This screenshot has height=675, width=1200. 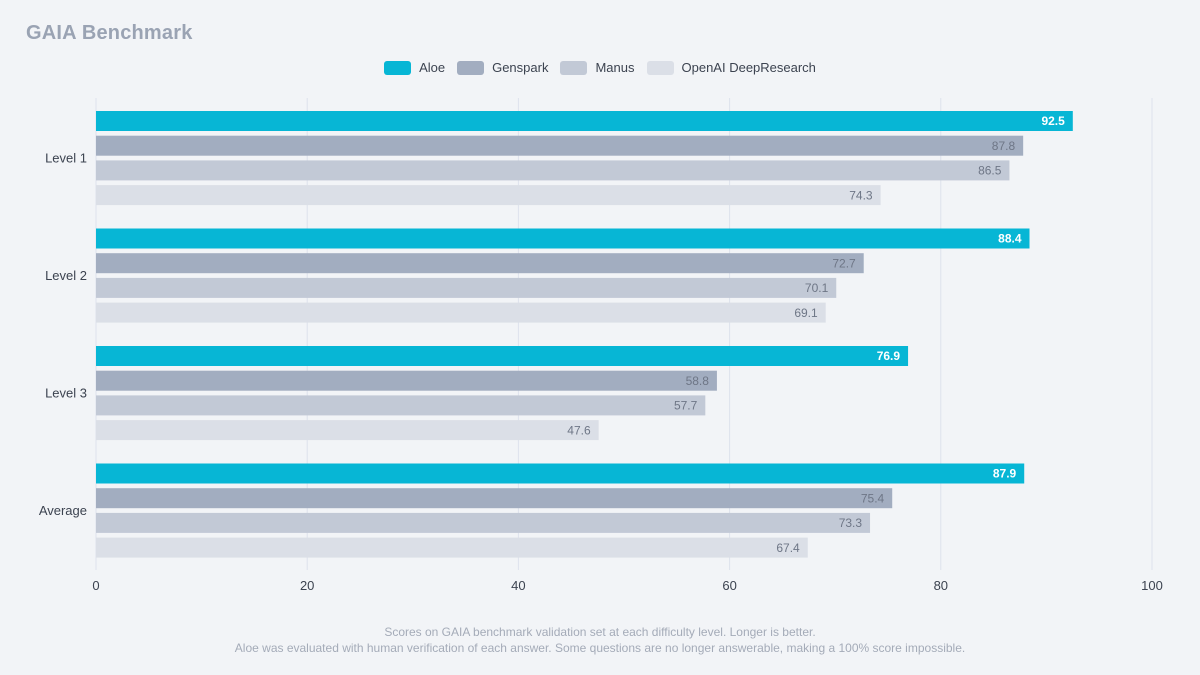 What do you see at coordinates (941, 585) in the screenshot?
I see `x-tick-label-80: 80` at bounding box center [941, 585].